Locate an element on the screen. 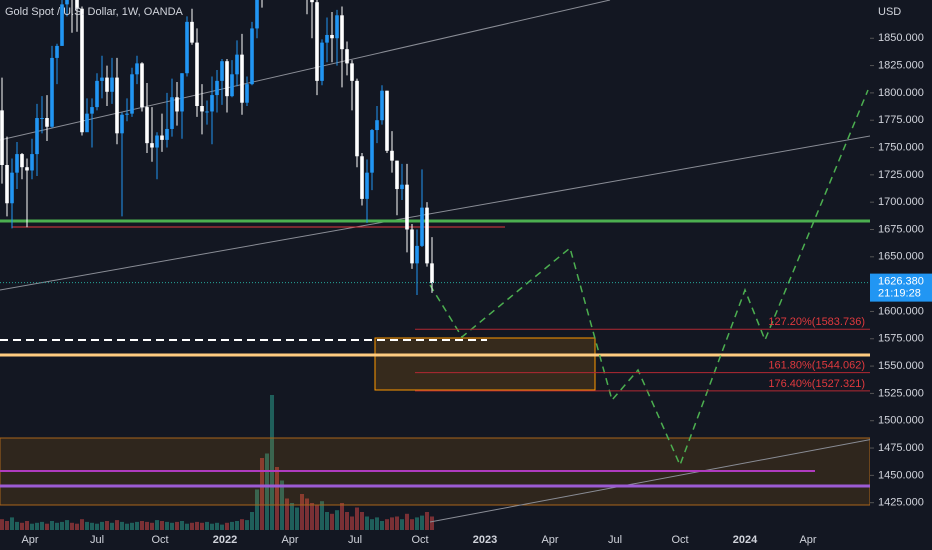  chart-title: Gold Spot / U.S. Dollar, 1W, OANDA is located at coordinates (94, 12).